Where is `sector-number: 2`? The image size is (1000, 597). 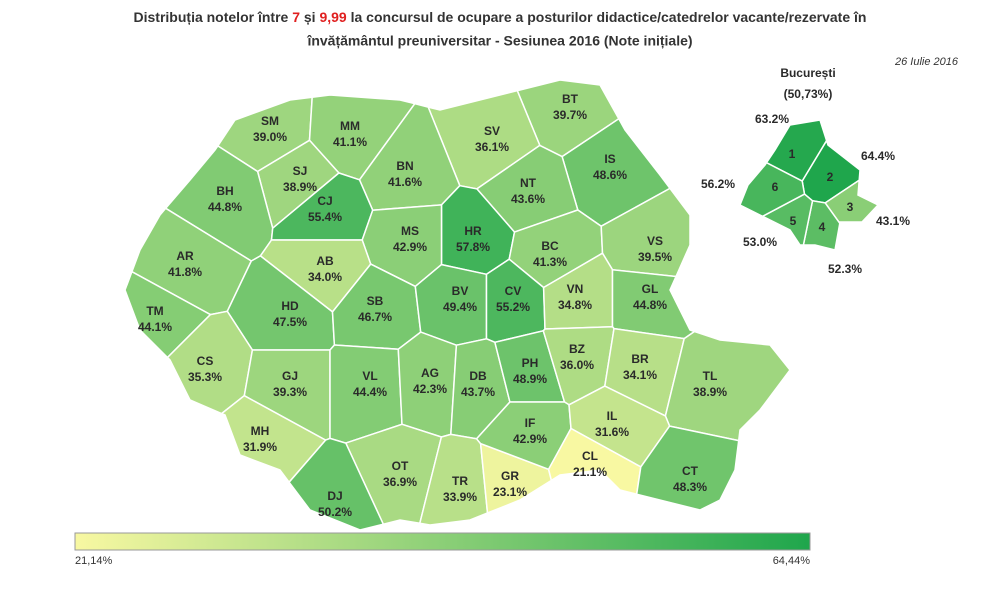 sector-number: 2 is located at coordinates (830, 177).